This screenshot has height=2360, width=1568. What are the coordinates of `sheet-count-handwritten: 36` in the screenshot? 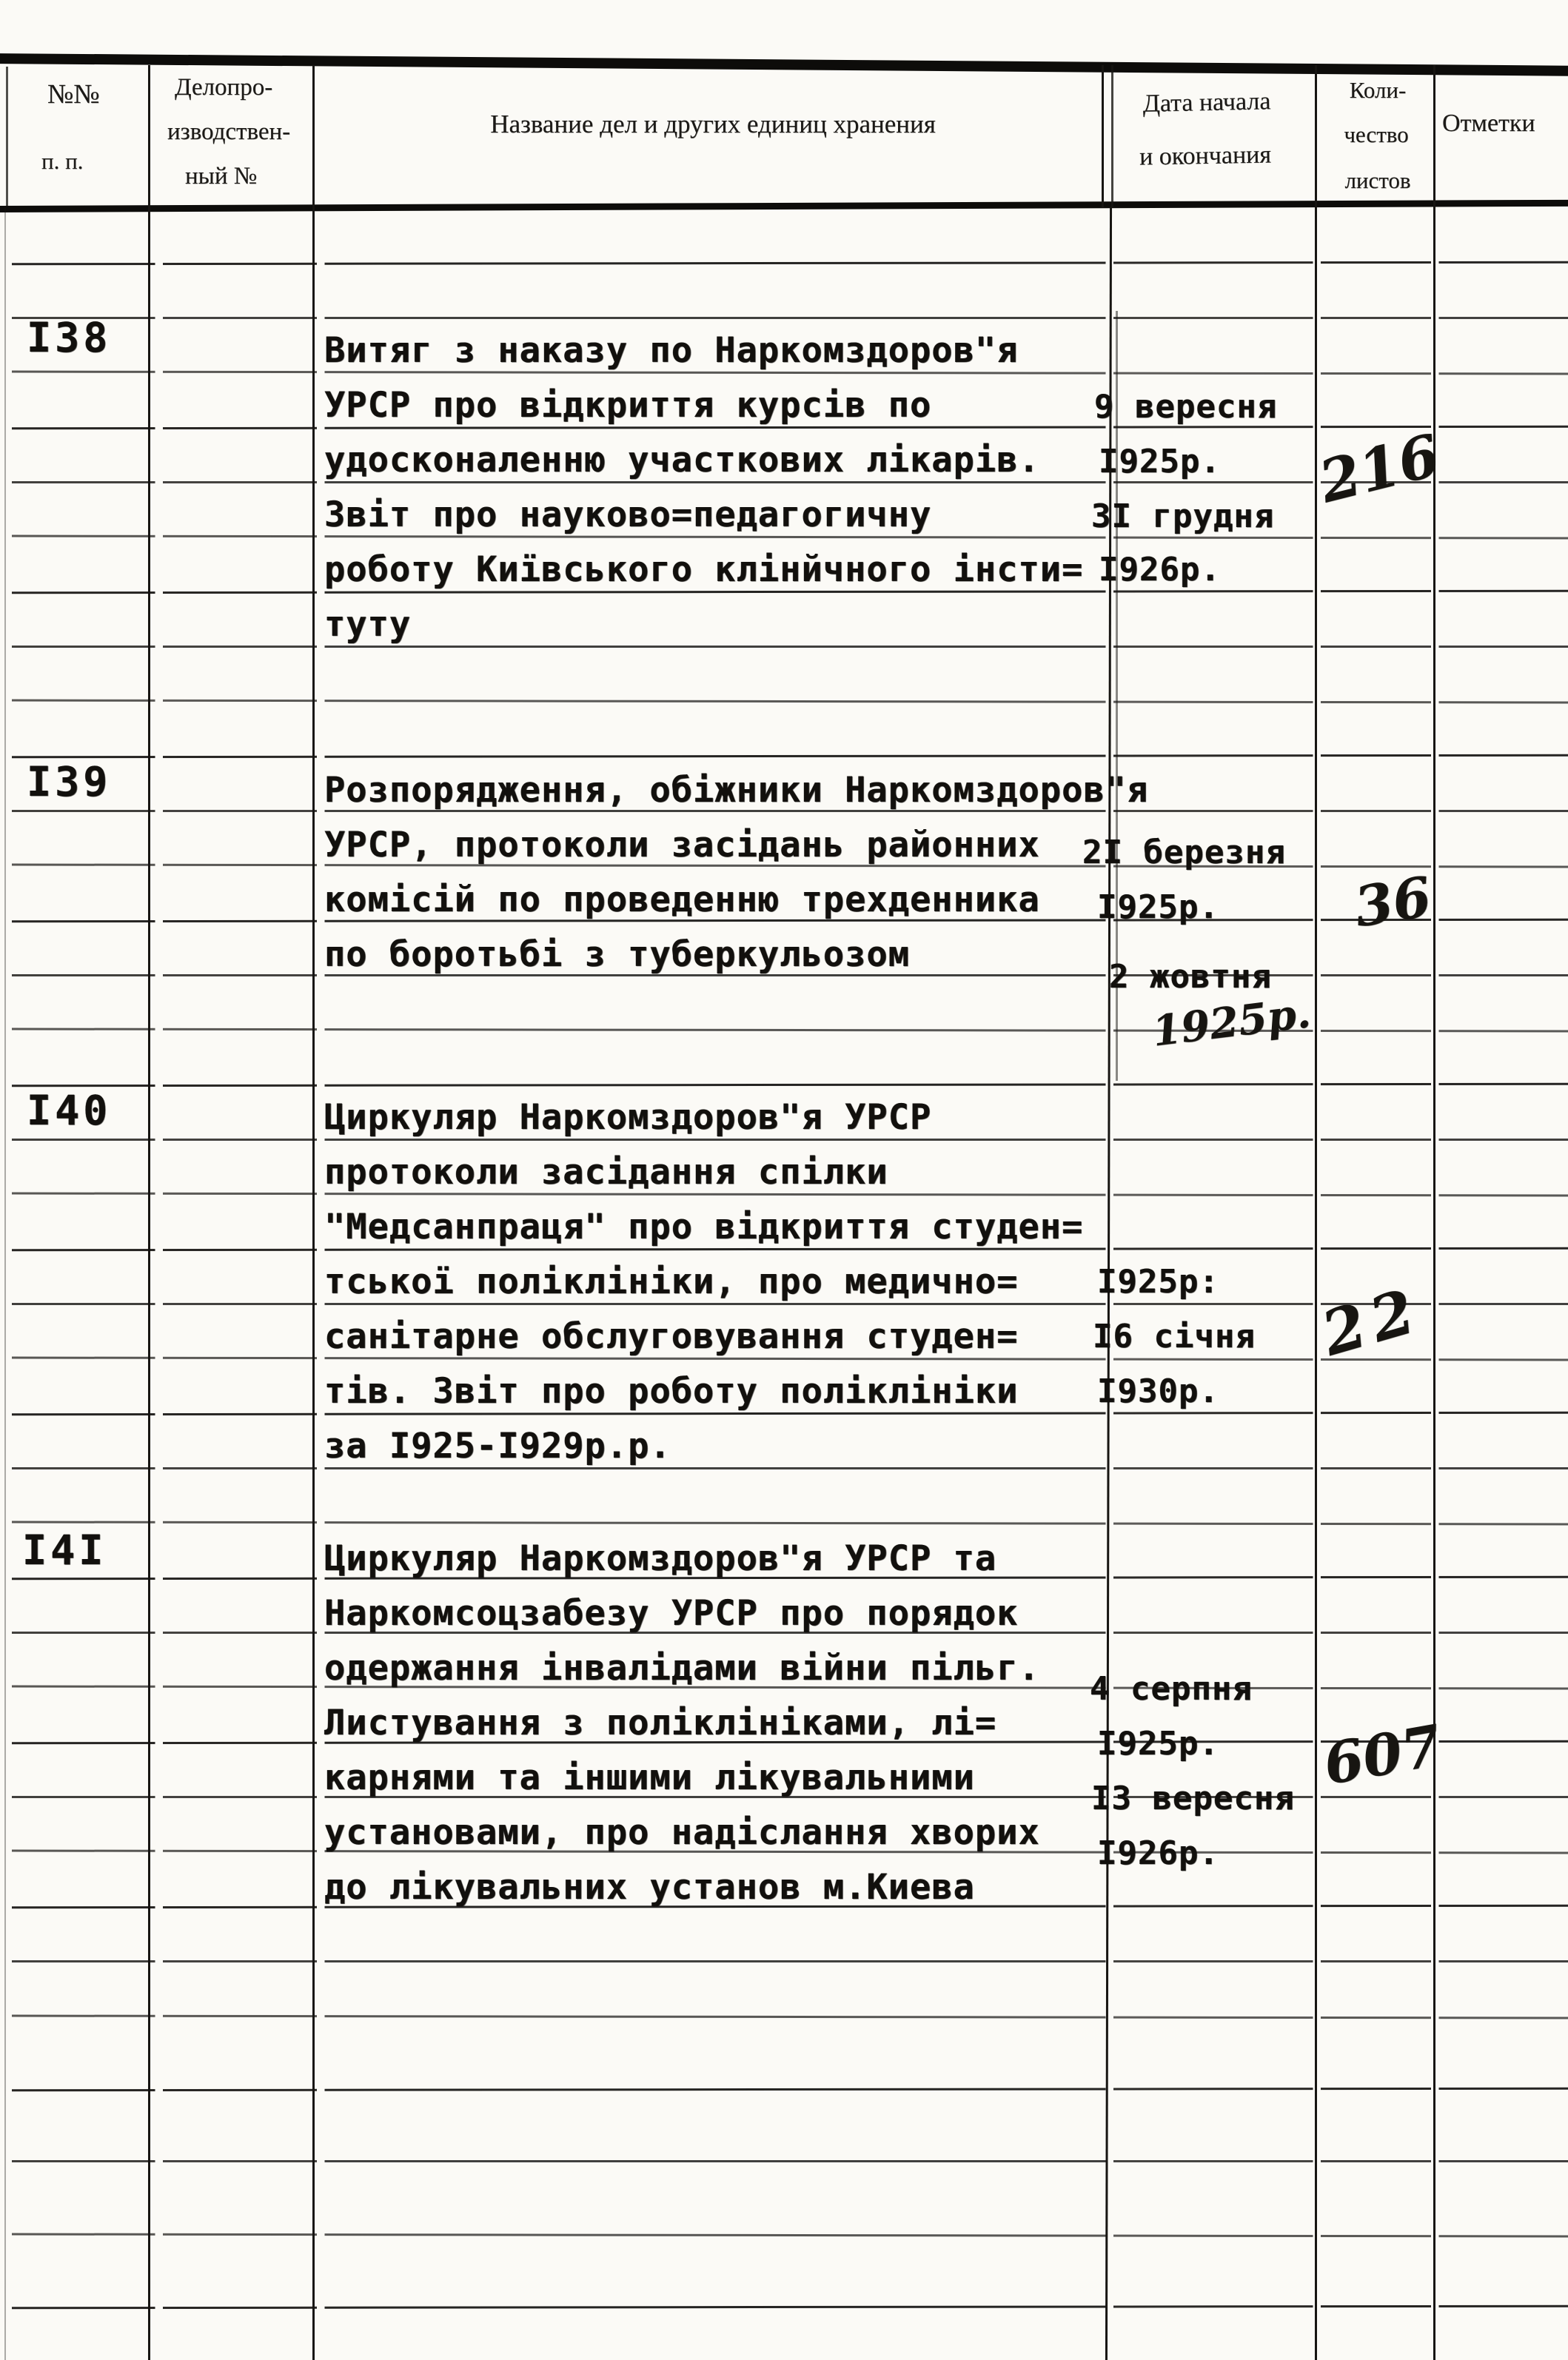 It's located at (1393, 902).